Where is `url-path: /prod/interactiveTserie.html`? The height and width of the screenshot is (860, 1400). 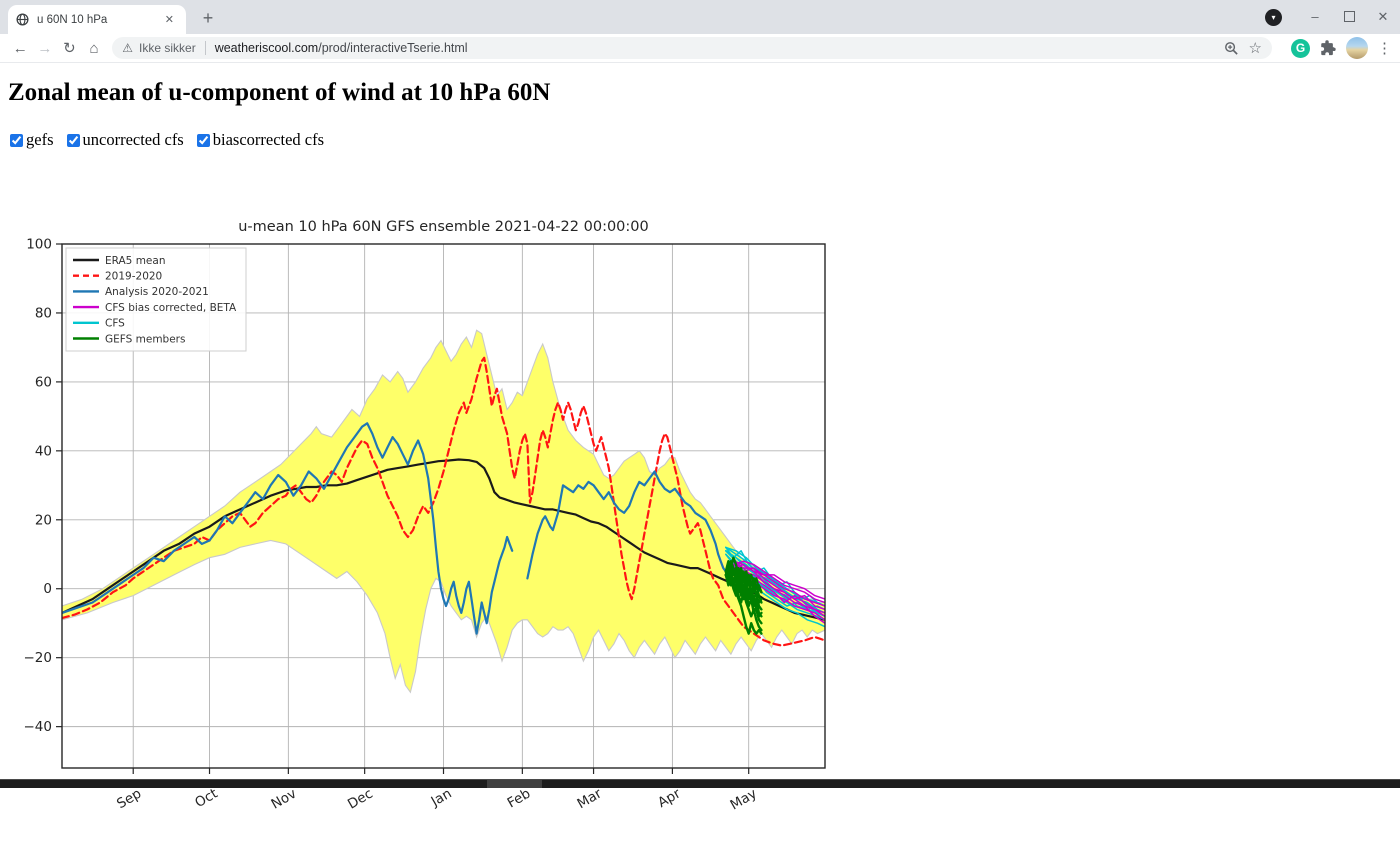 url-path: /prod/interactiveTserie.html is located at coordinates (393, 48).